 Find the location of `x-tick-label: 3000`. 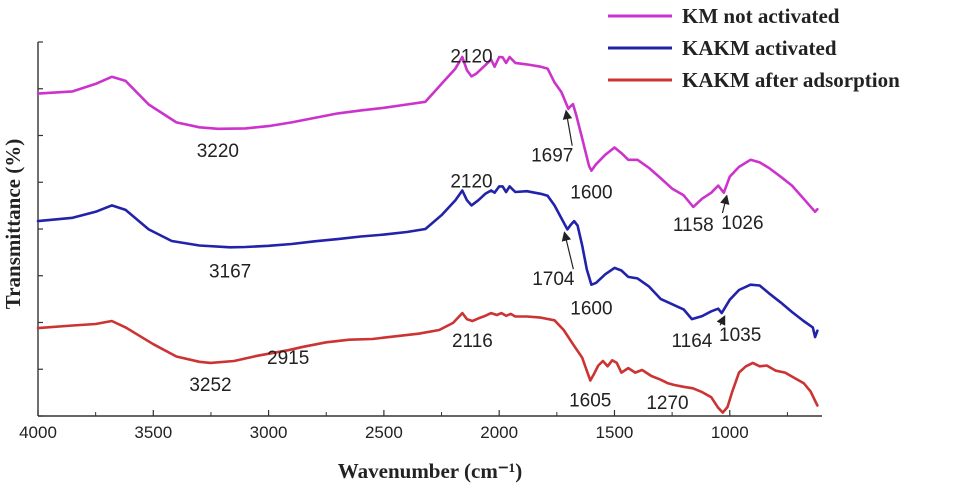

x-tick-label: 3000 is located at coordinates (269, 432).